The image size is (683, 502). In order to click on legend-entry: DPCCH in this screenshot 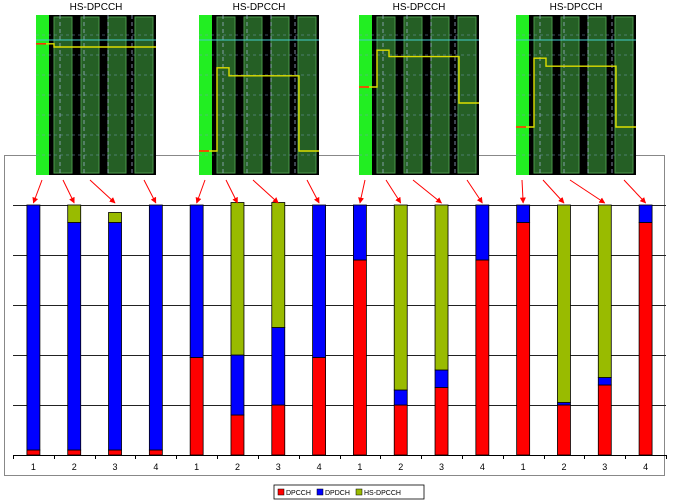, I will do `click(298, 493)`.